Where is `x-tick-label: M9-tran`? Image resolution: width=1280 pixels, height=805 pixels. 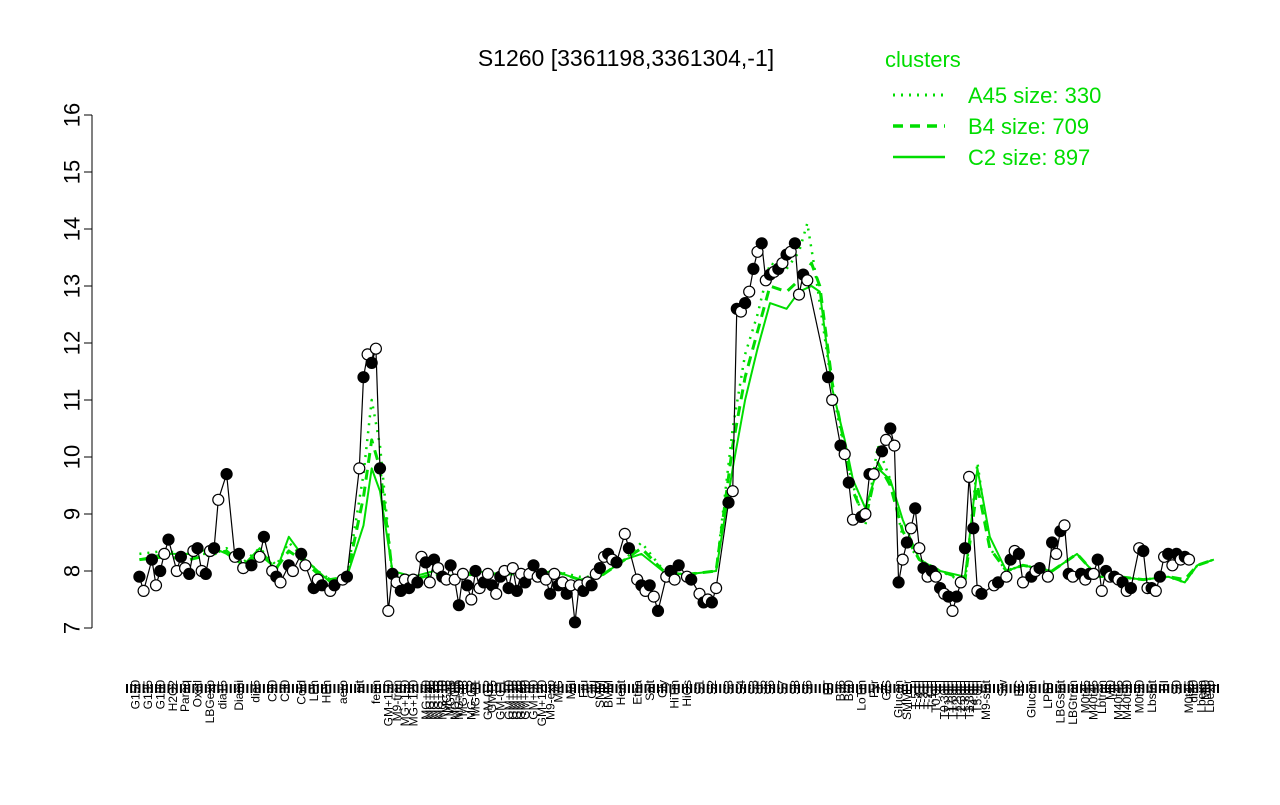 x-tick-label: M9-tran is located at coordinates (397, 700).